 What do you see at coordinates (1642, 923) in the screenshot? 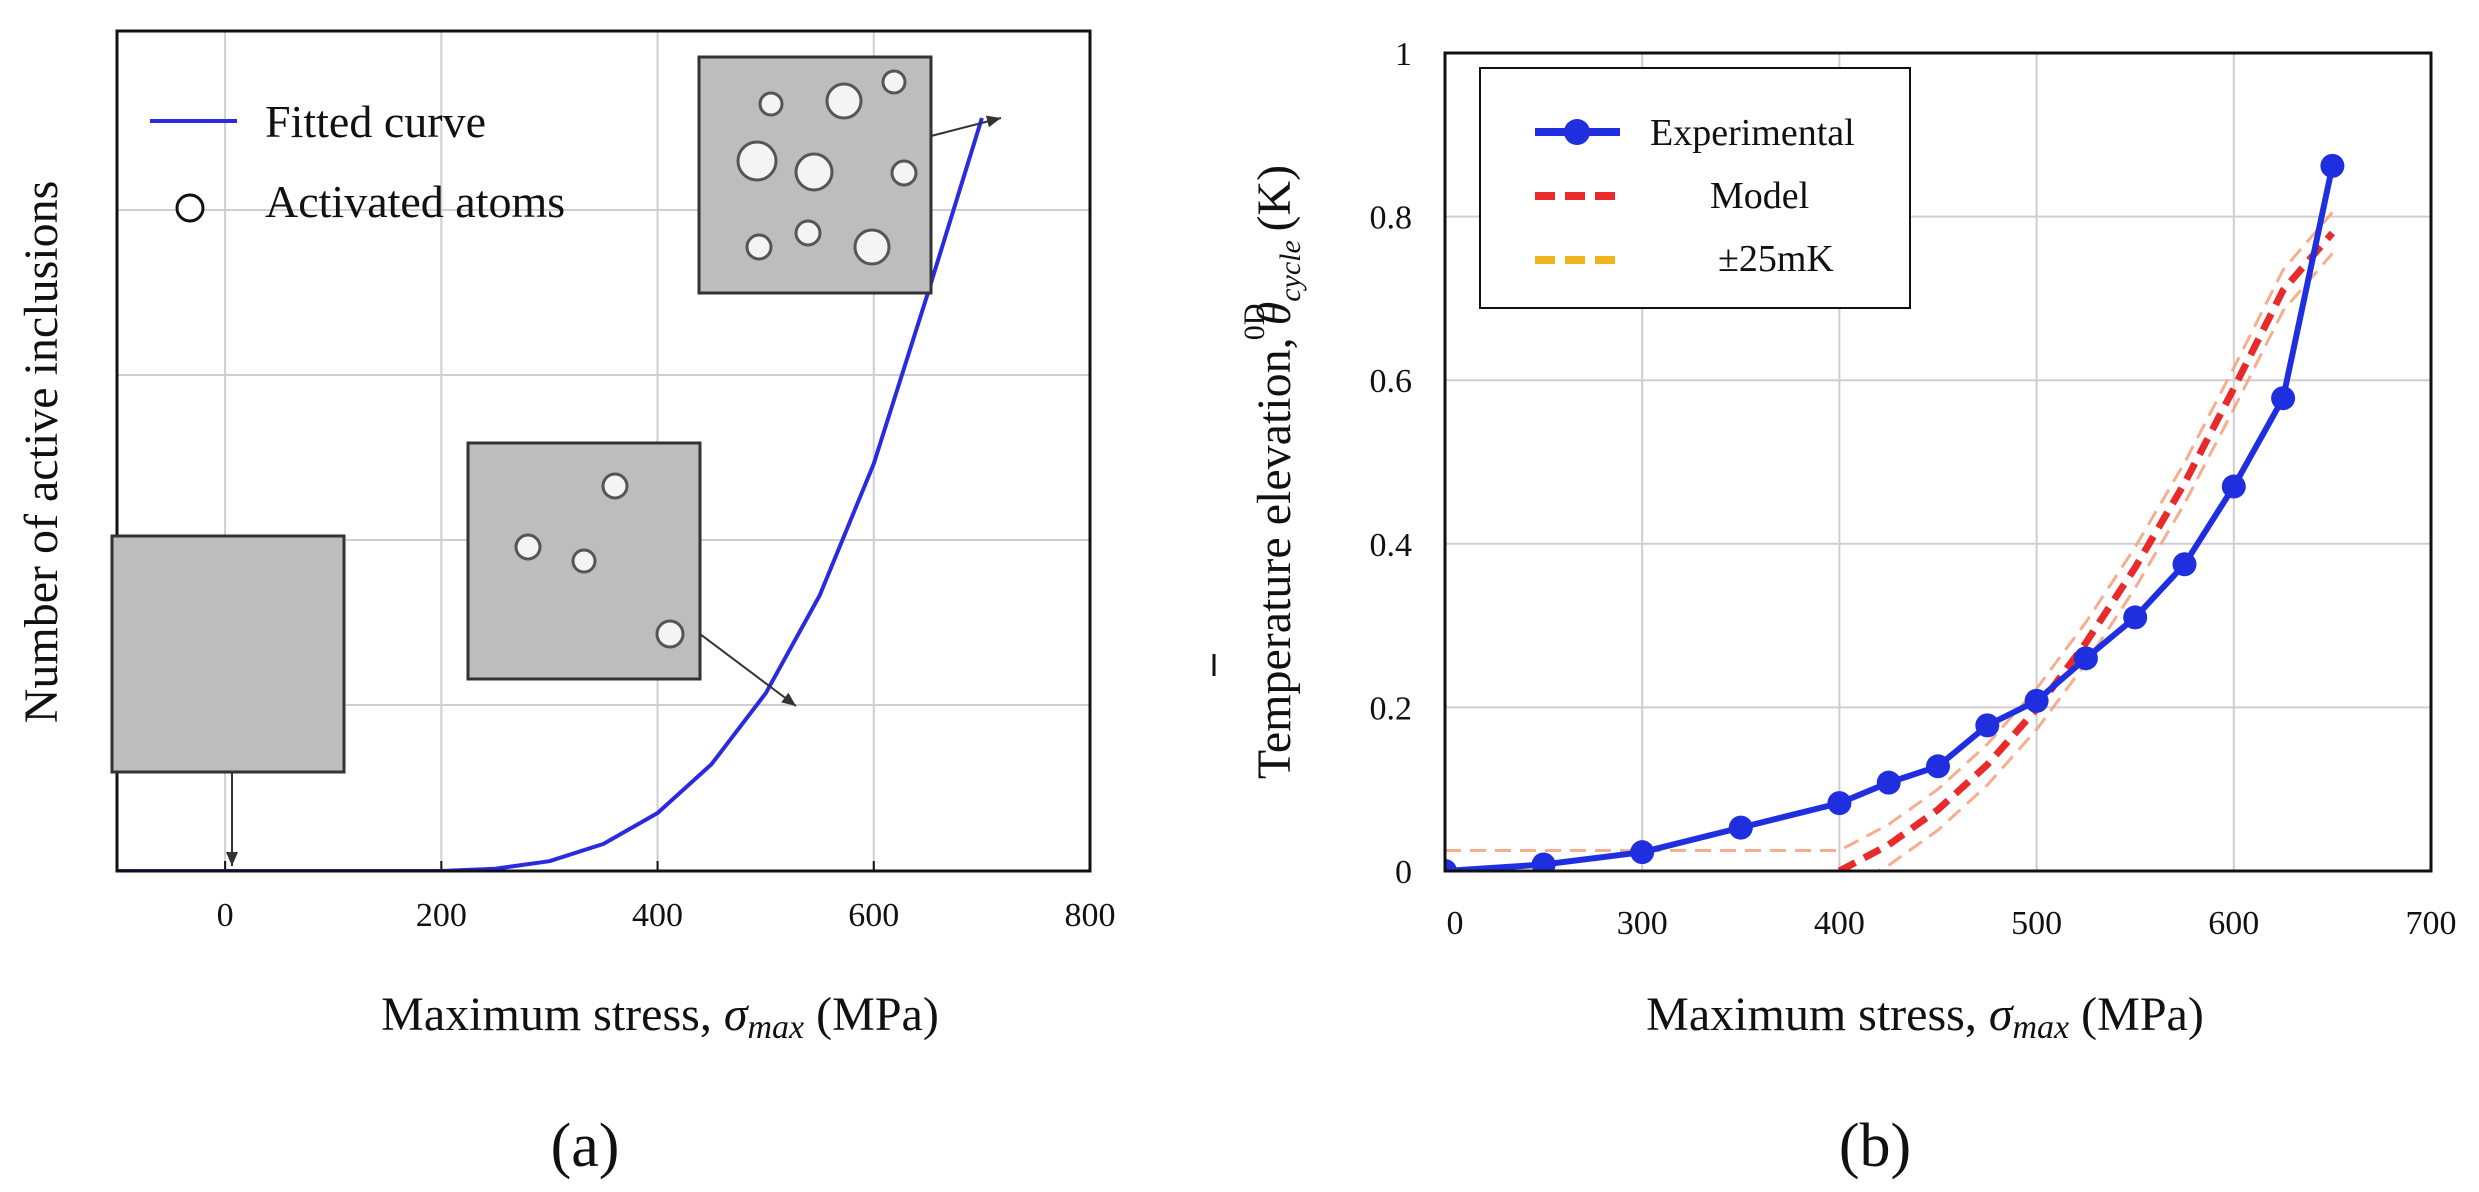
I see `x-tick-label-b-1: 300` at bounding box center [1642, 923].